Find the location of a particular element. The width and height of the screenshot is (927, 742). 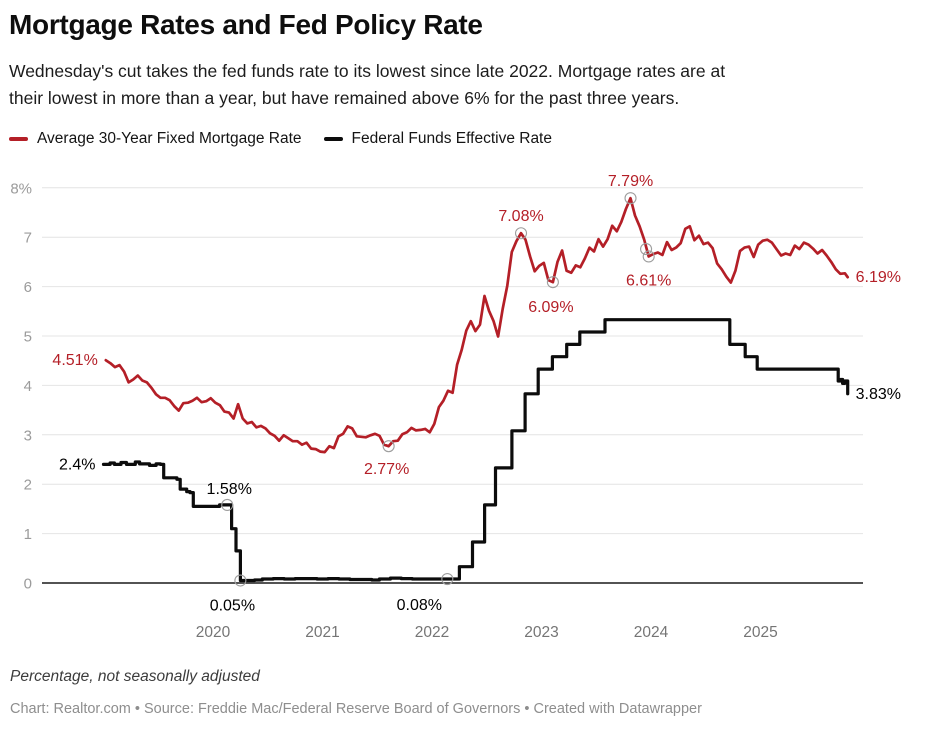

x-axis-label: 2021 is located at coordinates (322, 632).